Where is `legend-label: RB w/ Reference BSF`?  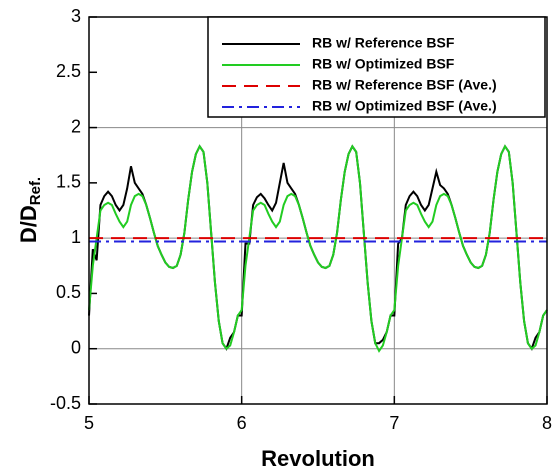 legend-label: RB w/ Reference BSF is located at coordinates (383, 43).